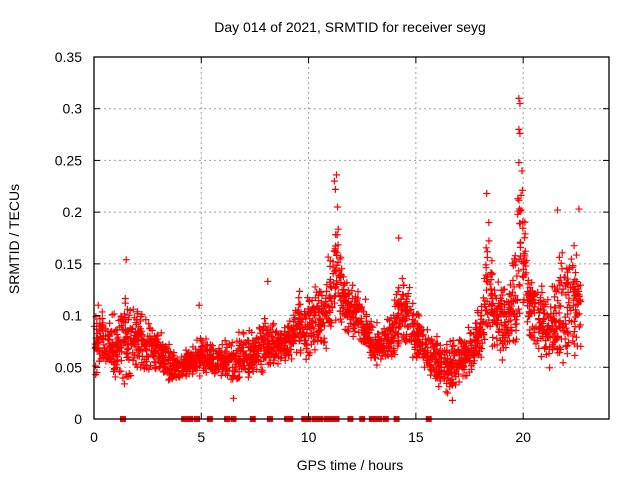 The width and height of the screenshot is (640, 480). What do you see at coordinates (523, 437) in the screenshot?
I see `x-tick-label: 20` at bounding box center [523, 437].